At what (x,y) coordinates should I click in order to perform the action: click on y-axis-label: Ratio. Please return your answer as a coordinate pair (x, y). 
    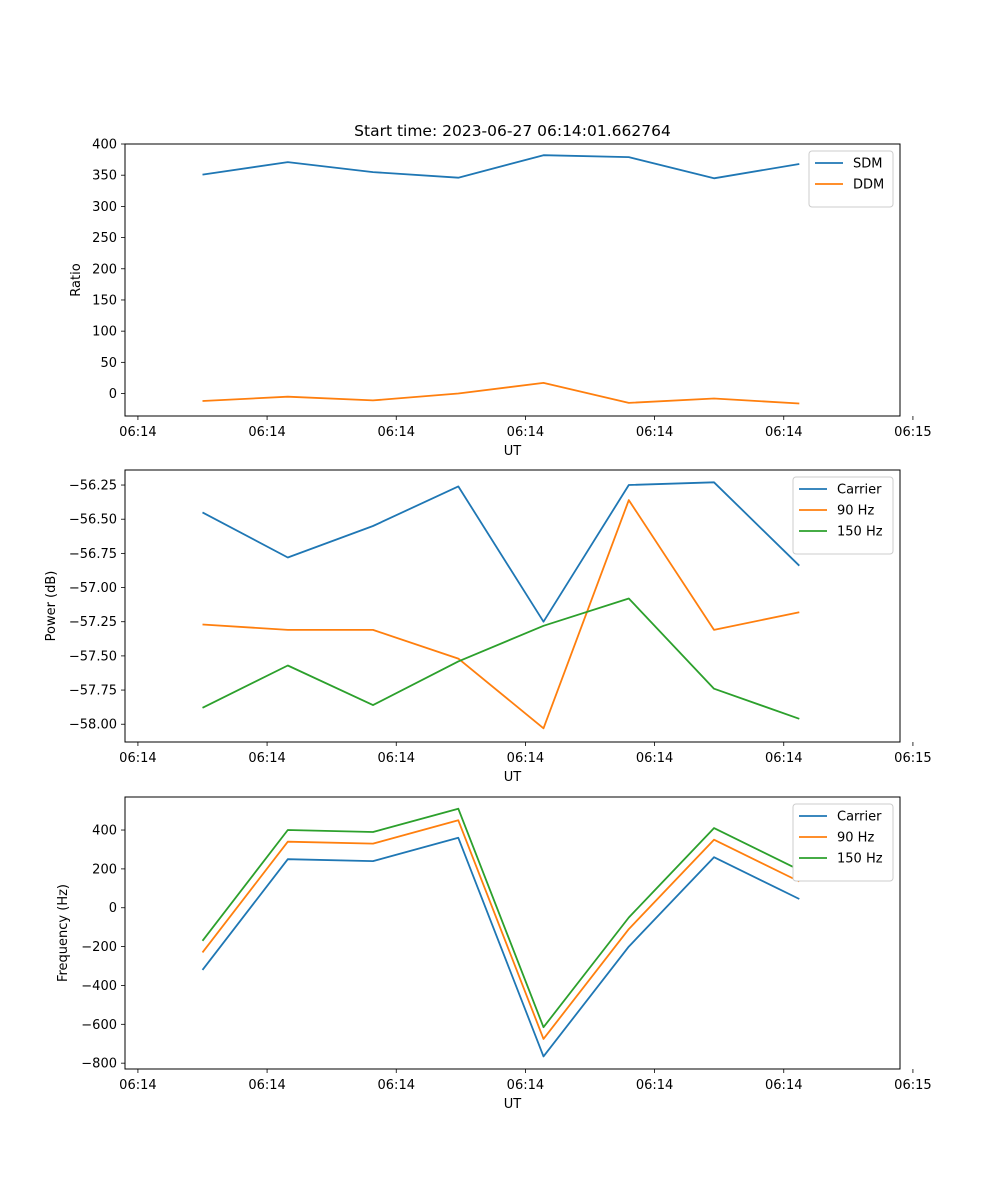
    Looking at the image, I should click on (76, 279).